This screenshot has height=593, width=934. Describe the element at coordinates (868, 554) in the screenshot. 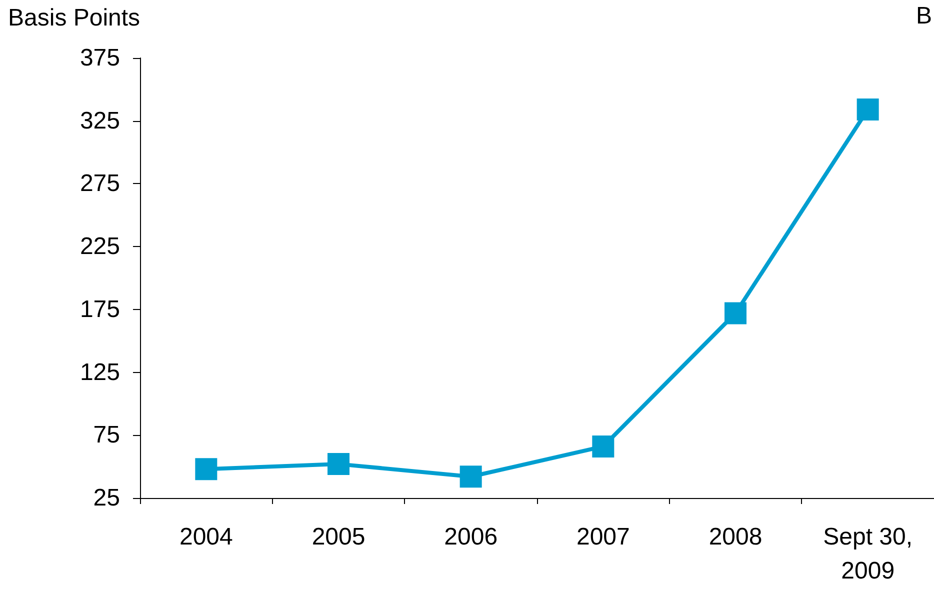

I see `x-tick-label: Sept 30, 2009` at that location.